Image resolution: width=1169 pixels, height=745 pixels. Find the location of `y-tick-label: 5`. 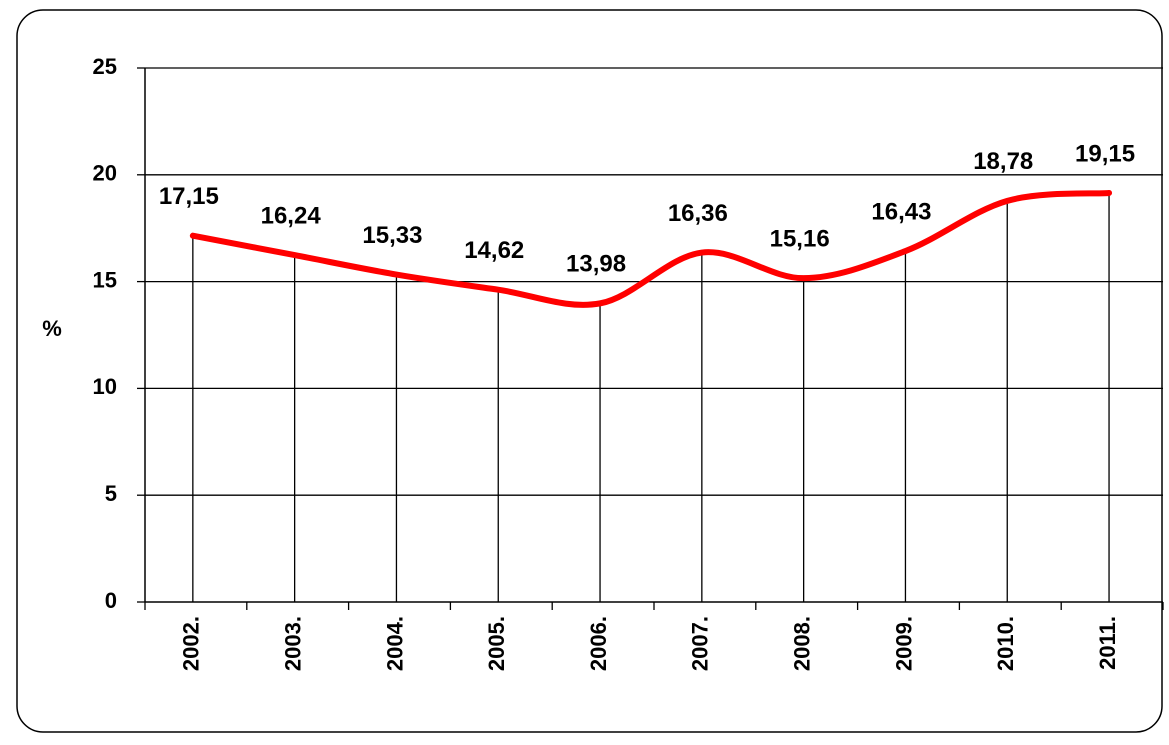

y-tick-label: 5 is located at coordinates (111, 493).